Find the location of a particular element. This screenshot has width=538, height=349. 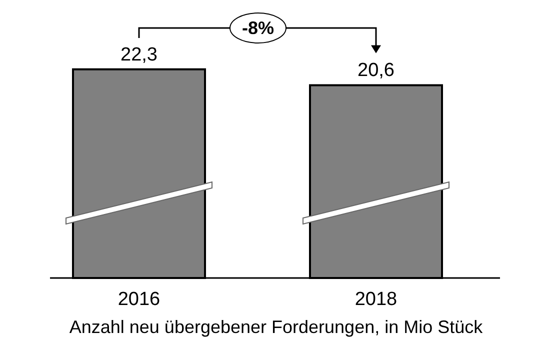

data-label: 22,3 is located at coordinates (139, 55).